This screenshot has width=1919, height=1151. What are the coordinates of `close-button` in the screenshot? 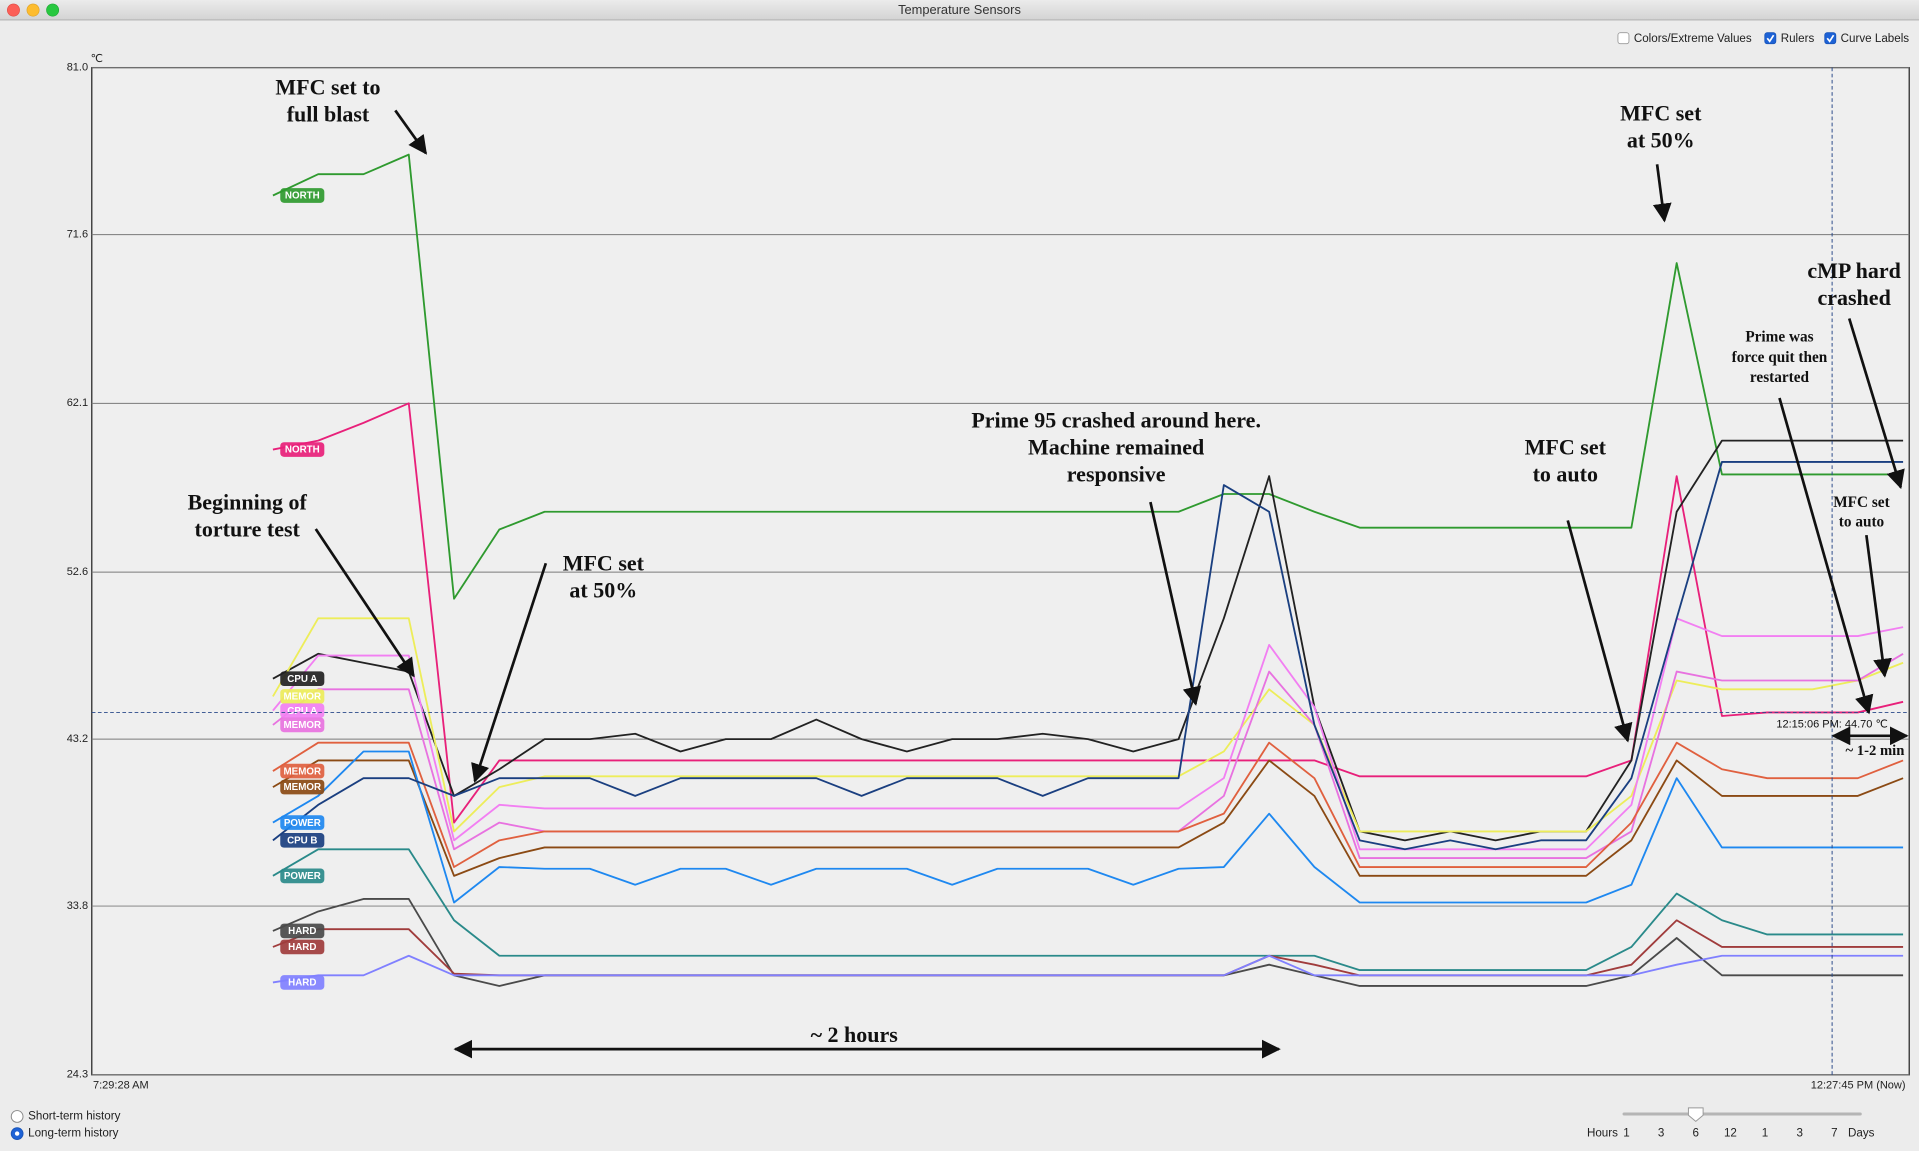 It's located at (13, 10).